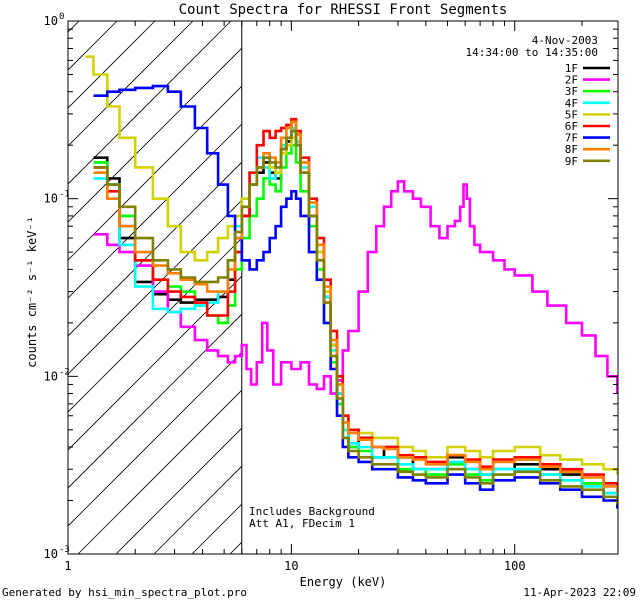 Image resolution: width=640 pixels, height=600 pixels. I want to click on x-tick-label: 100, so click(515, 566).